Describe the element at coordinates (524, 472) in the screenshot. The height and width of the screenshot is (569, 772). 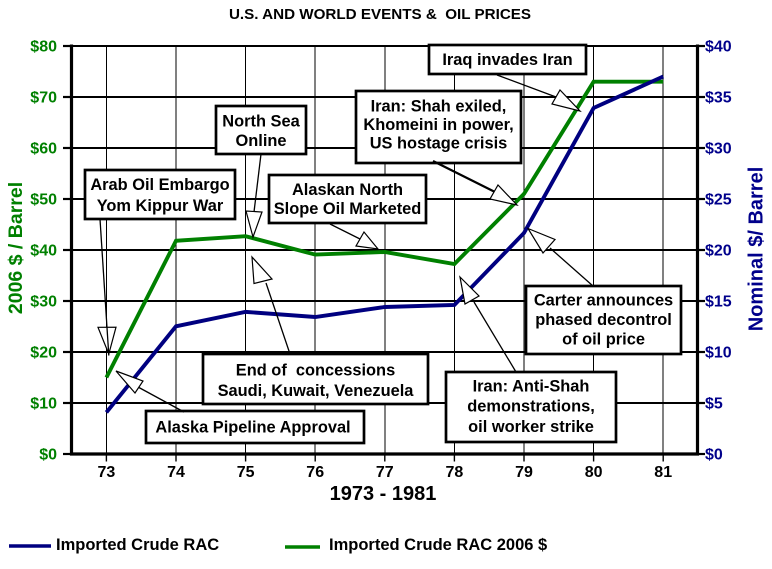
I see `svg-text: 79` at that location.